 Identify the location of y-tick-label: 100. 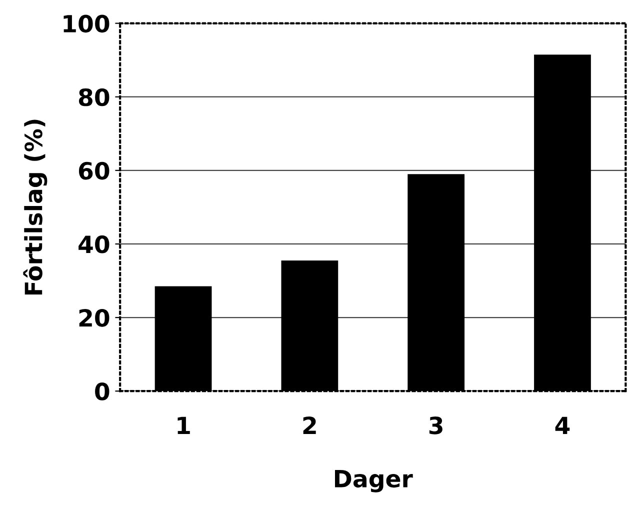
(87, 23).